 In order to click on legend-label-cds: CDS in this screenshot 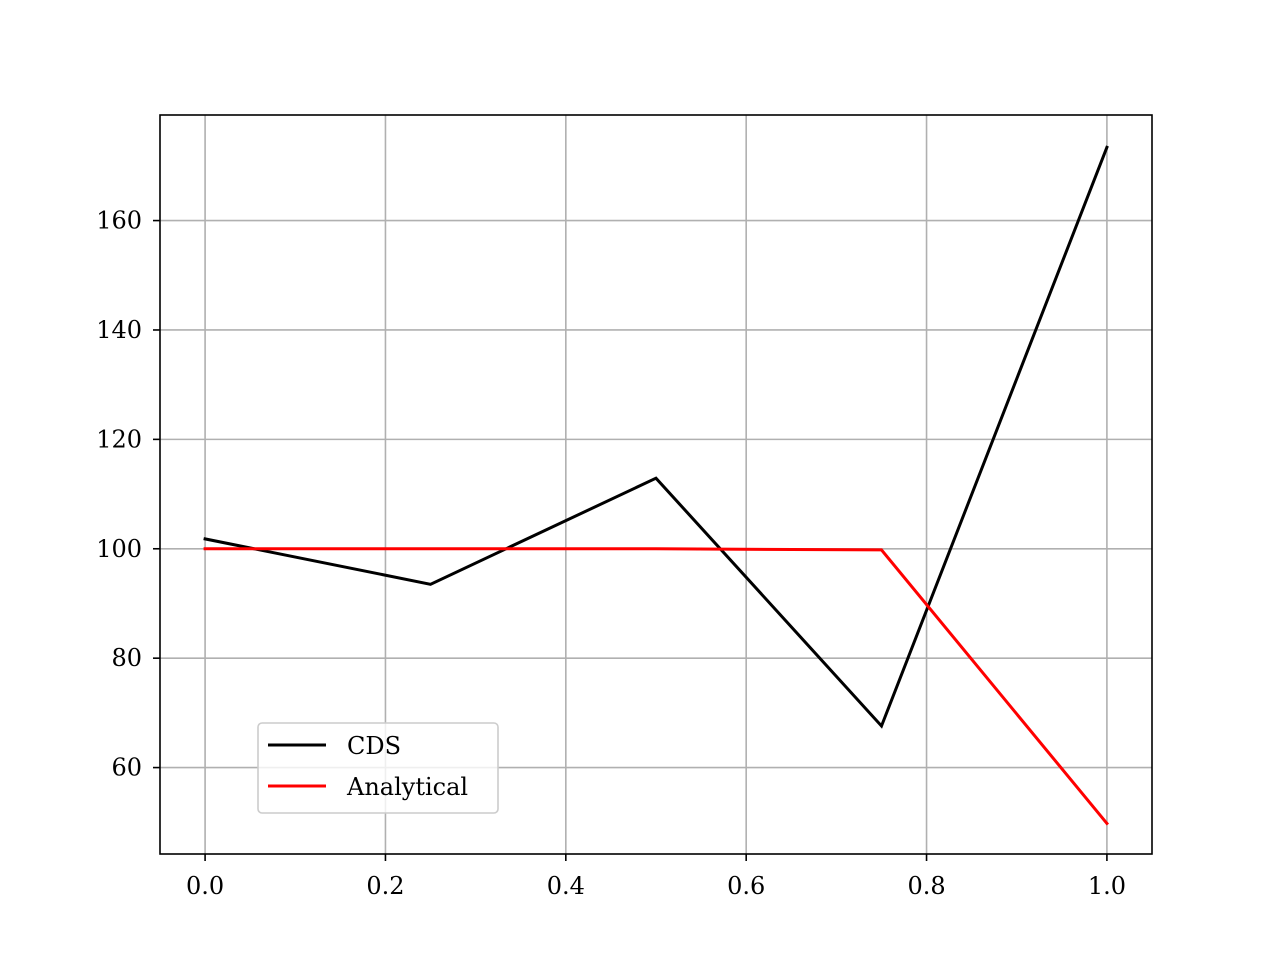, I will do `click(374, 746)`.